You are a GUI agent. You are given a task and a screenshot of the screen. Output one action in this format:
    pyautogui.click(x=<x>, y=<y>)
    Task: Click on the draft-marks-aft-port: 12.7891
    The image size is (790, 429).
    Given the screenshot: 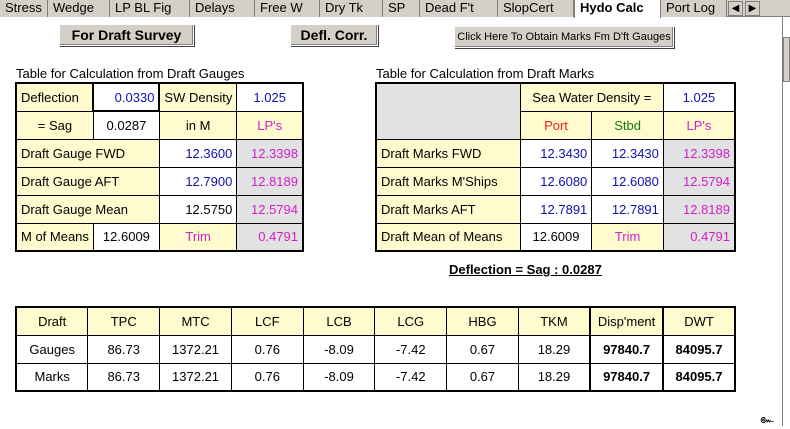 What is the action you would take?
    pyautogui.click(x=556, y=209)
    